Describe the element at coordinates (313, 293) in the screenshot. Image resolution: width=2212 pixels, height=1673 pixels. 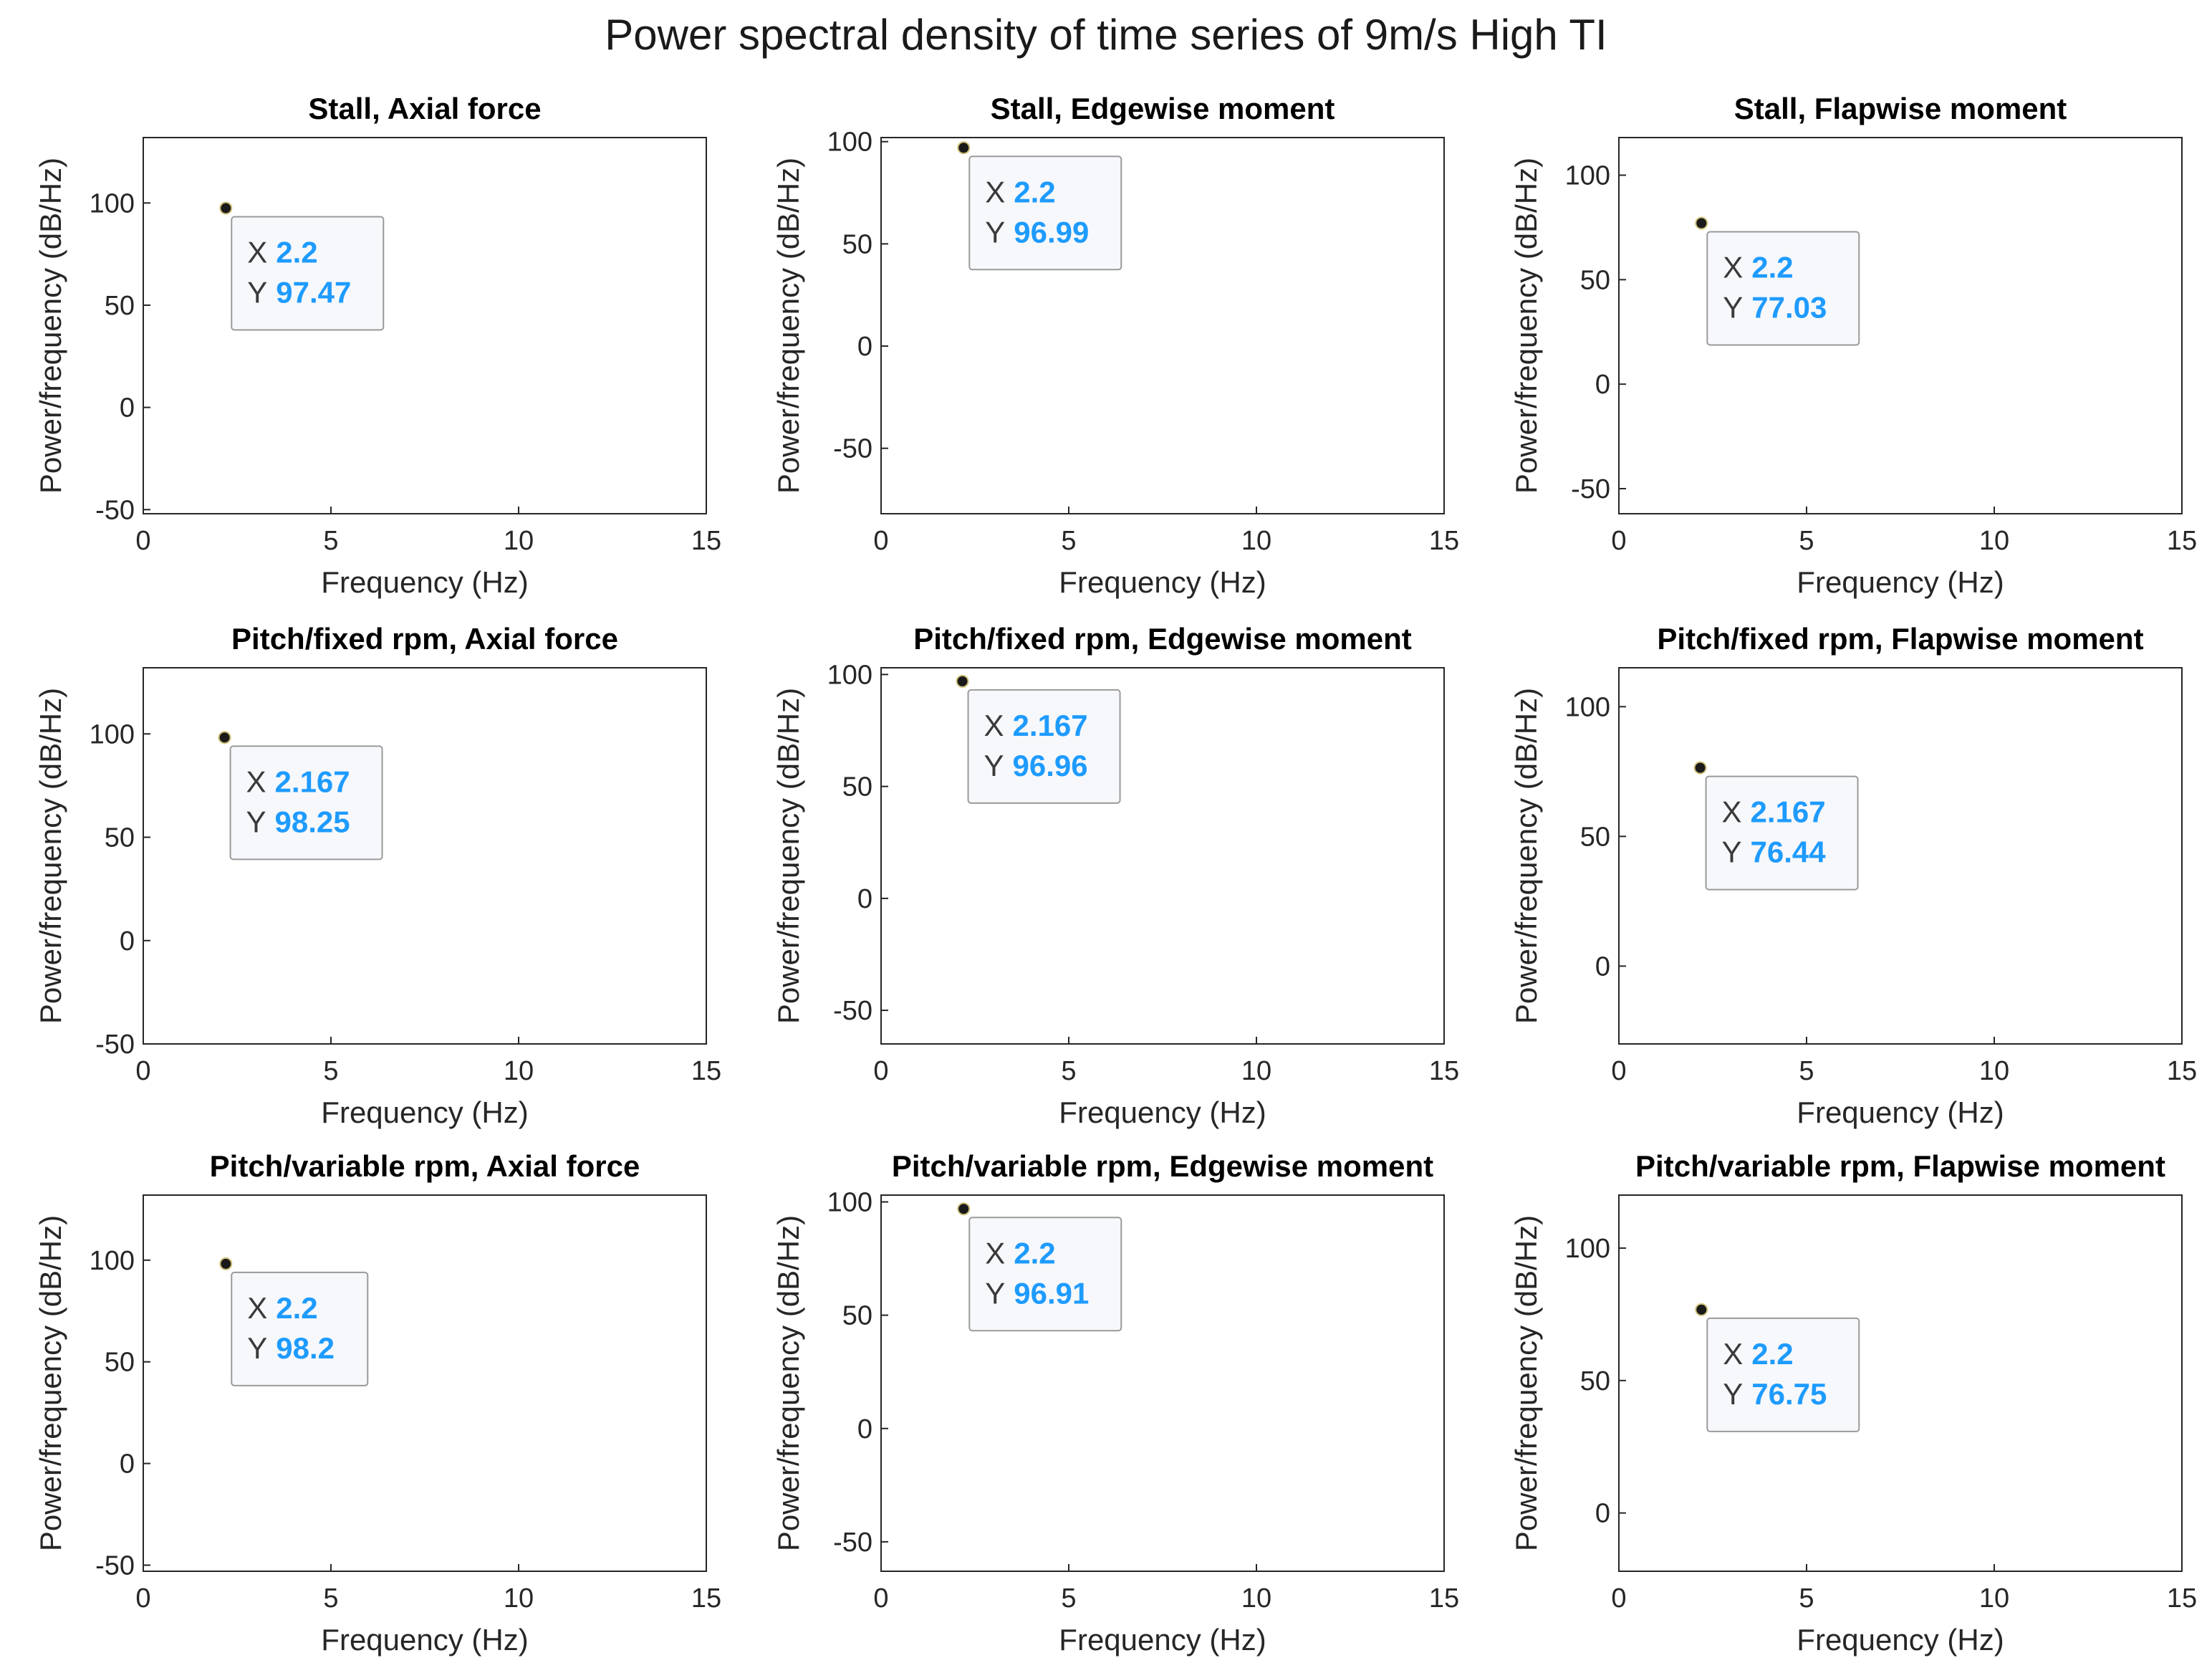
I see `data-tip-y-value: 97.47` at that location.